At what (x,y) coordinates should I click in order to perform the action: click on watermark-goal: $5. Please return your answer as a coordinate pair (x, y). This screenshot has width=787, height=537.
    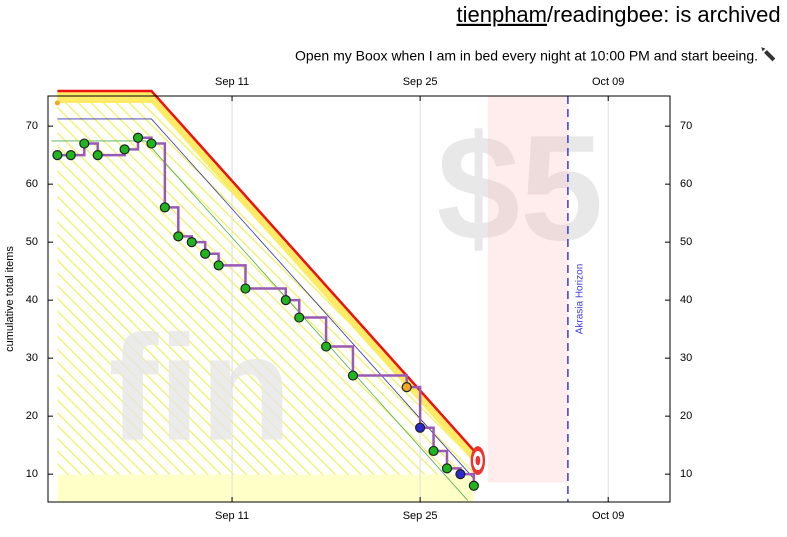
    Looking at the image, I should click on (520, 188).